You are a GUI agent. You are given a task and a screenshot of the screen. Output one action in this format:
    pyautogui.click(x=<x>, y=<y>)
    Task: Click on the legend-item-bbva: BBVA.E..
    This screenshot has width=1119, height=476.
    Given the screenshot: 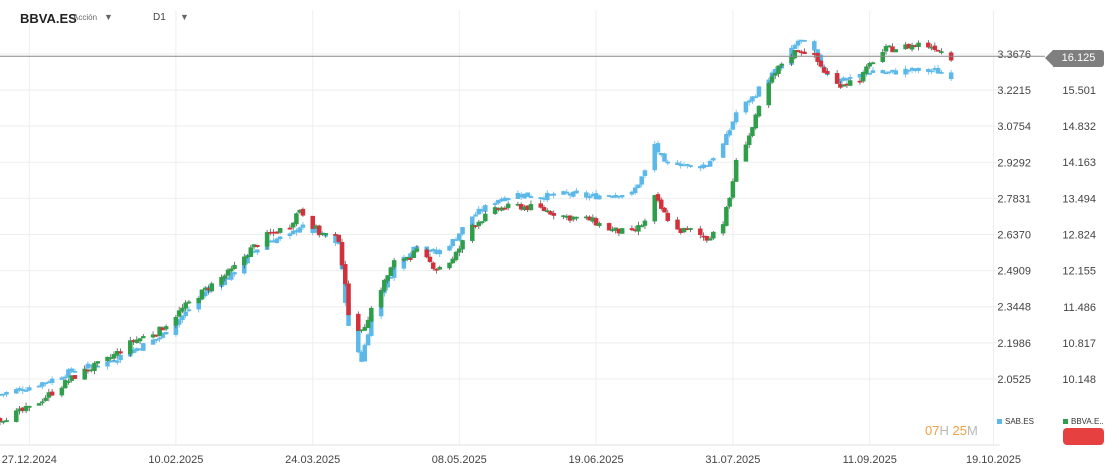 What is the action you would take?
    pyautogui.click(x=1083, y=421)
    